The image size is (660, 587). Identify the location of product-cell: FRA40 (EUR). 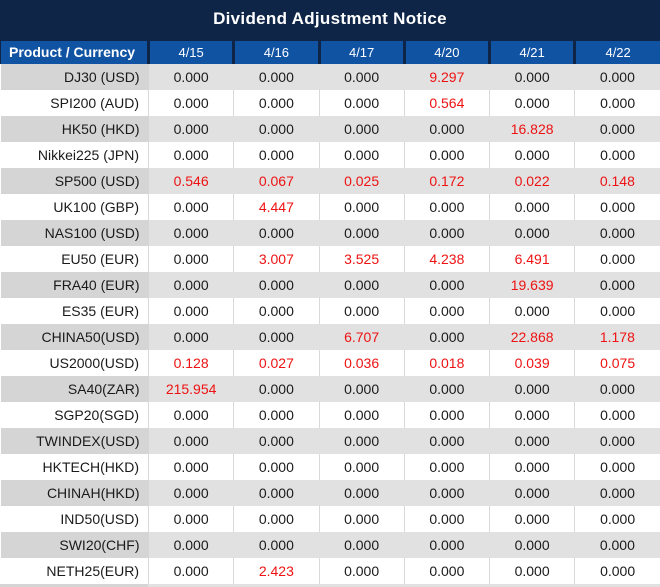
(74, 284).